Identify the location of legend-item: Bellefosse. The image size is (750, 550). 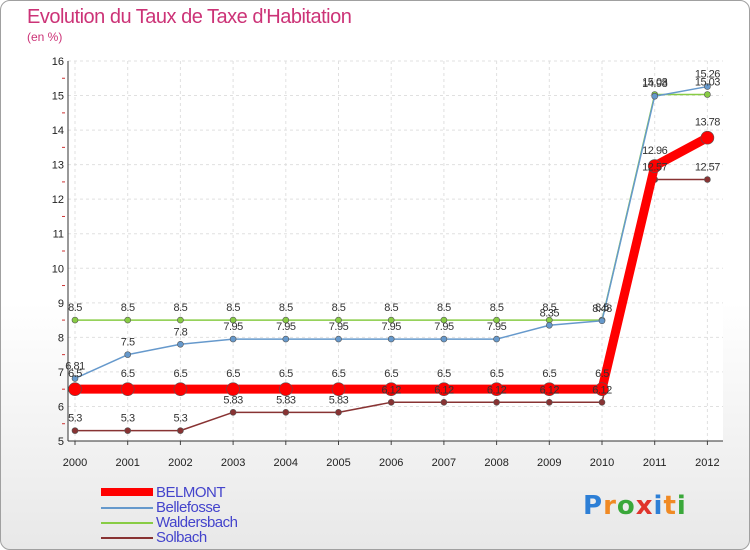
(251, 507).